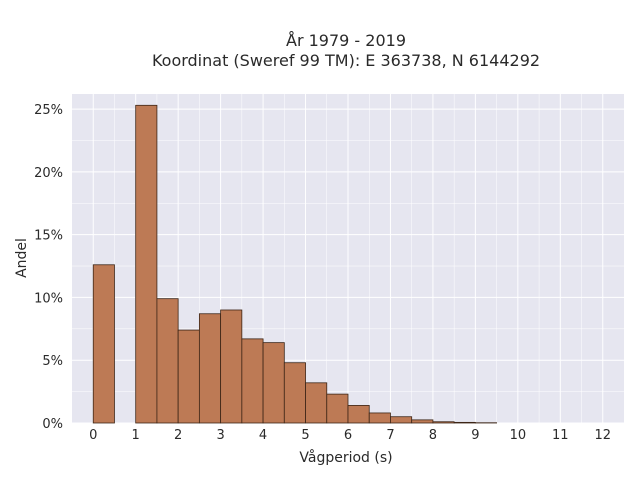 This screenshot has width=640, height=480. I want to click on chart-title: År 1979 - 2019, so click(346, 40).